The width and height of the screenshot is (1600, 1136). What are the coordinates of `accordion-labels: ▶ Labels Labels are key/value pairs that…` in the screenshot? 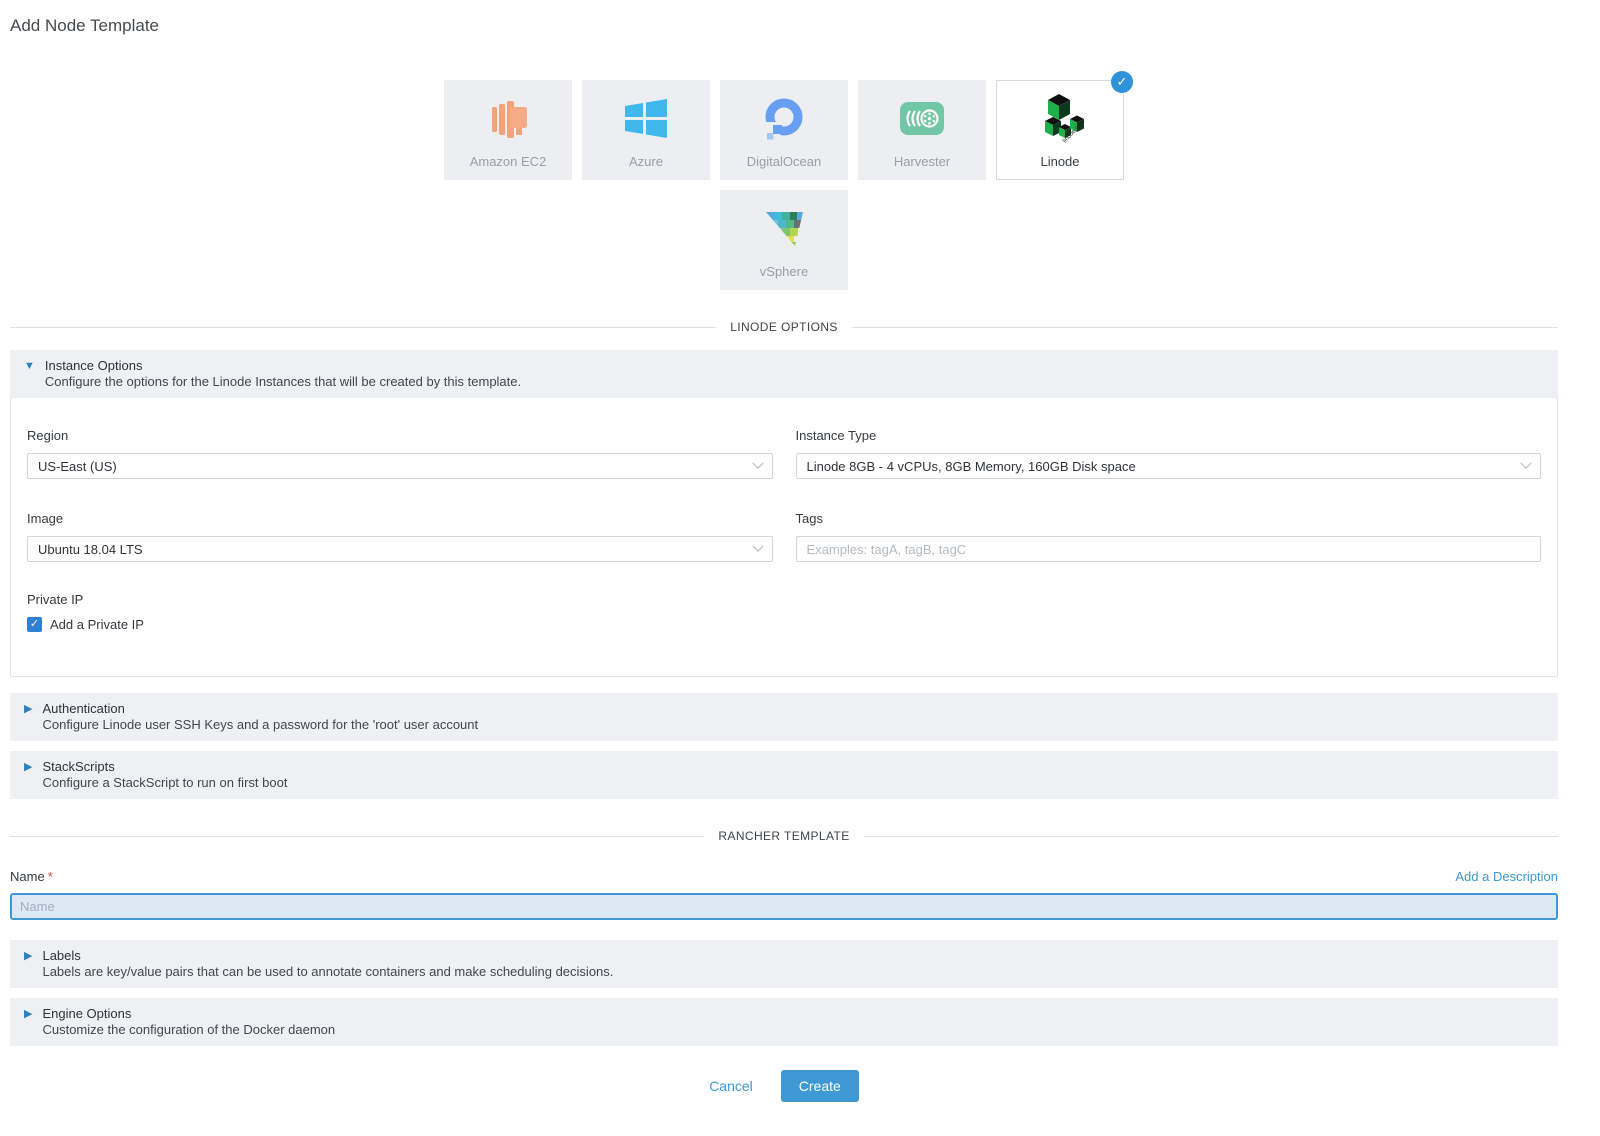 It's located at (784, 964).